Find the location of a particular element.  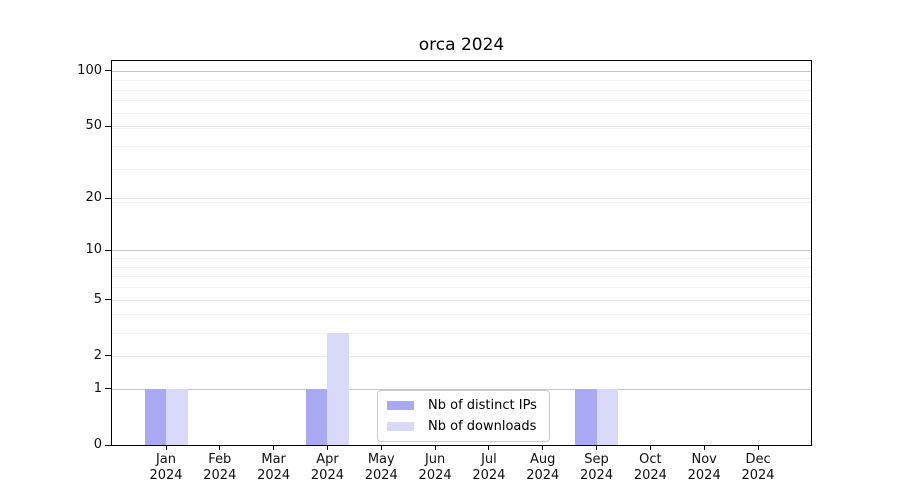

month-label: Dec is located at coordinates (758, 459).